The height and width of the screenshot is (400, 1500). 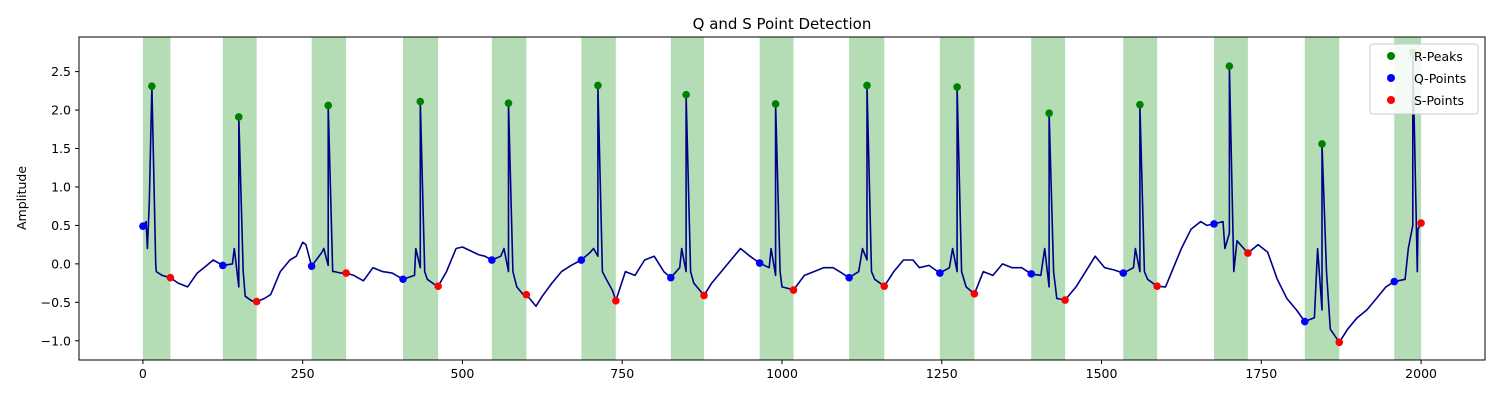 What do you see at coordinates (56, 302) in the screenshot?
I see `y-tick-label: −0.5` at bounding box center [56, 302].